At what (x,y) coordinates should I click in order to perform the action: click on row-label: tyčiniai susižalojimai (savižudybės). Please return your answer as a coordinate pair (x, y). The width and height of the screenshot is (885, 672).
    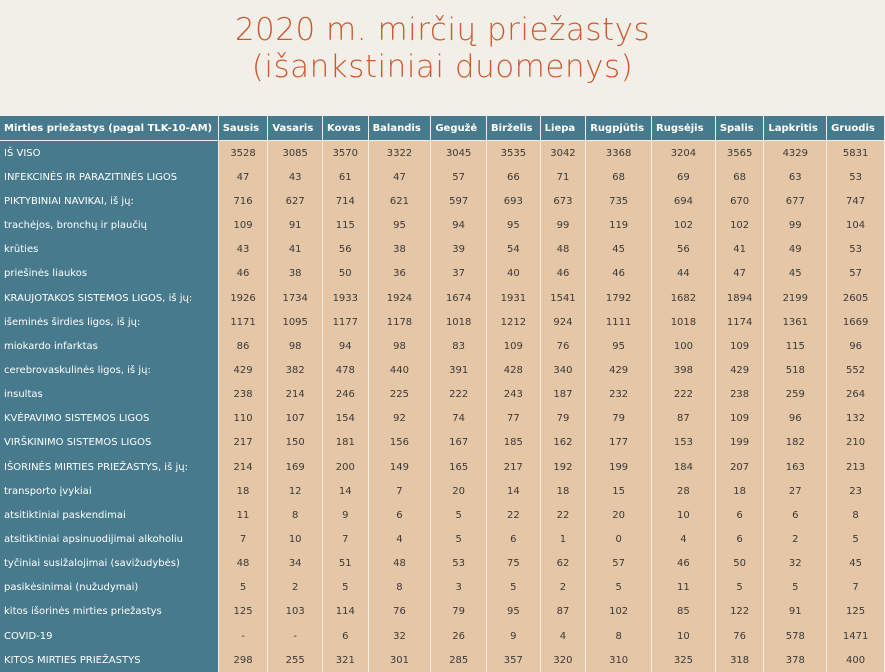
    Looking at the image, I should click on (109, 563).